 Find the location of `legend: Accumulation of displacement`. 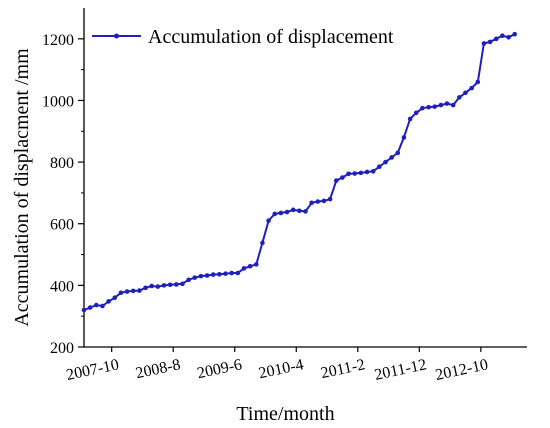

legend: Accumulation of displacement is located at coordinates (243, 37).